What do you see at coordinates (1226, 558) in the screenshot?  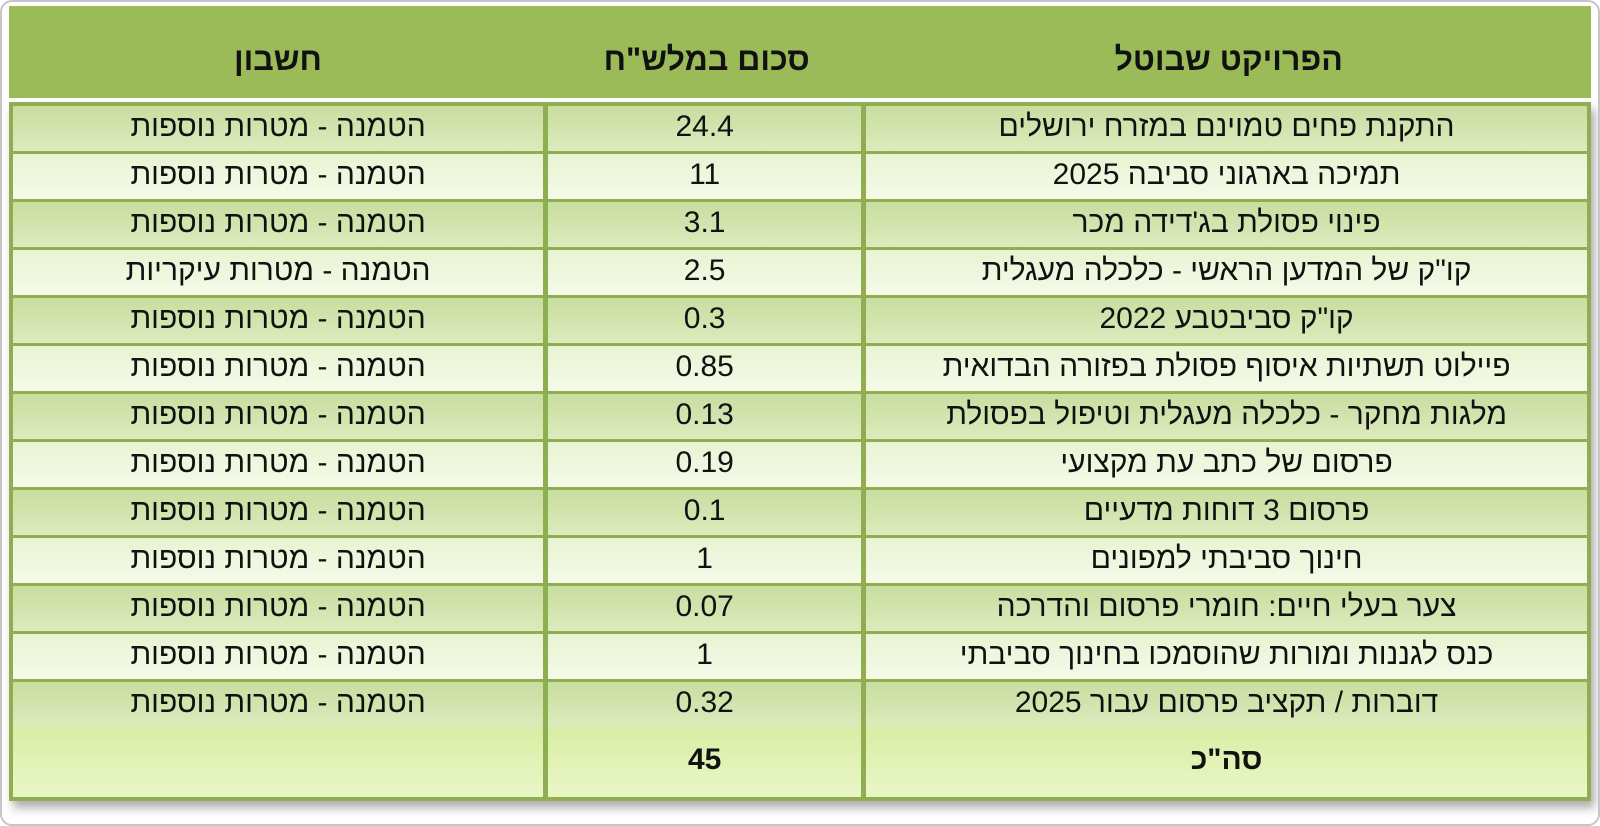 I see `cell-project: חינוך סביבתי למפונים` at bounding box center [1226, 558].